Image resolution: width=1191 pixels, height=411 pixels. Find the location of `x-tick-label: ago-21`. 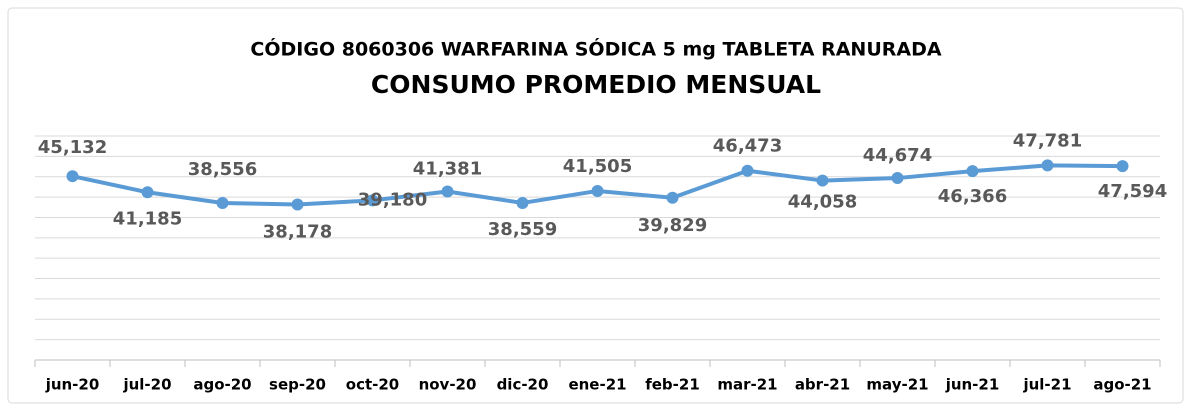

x-tick-label: ago-21 is located at coordinates (1122, 385).